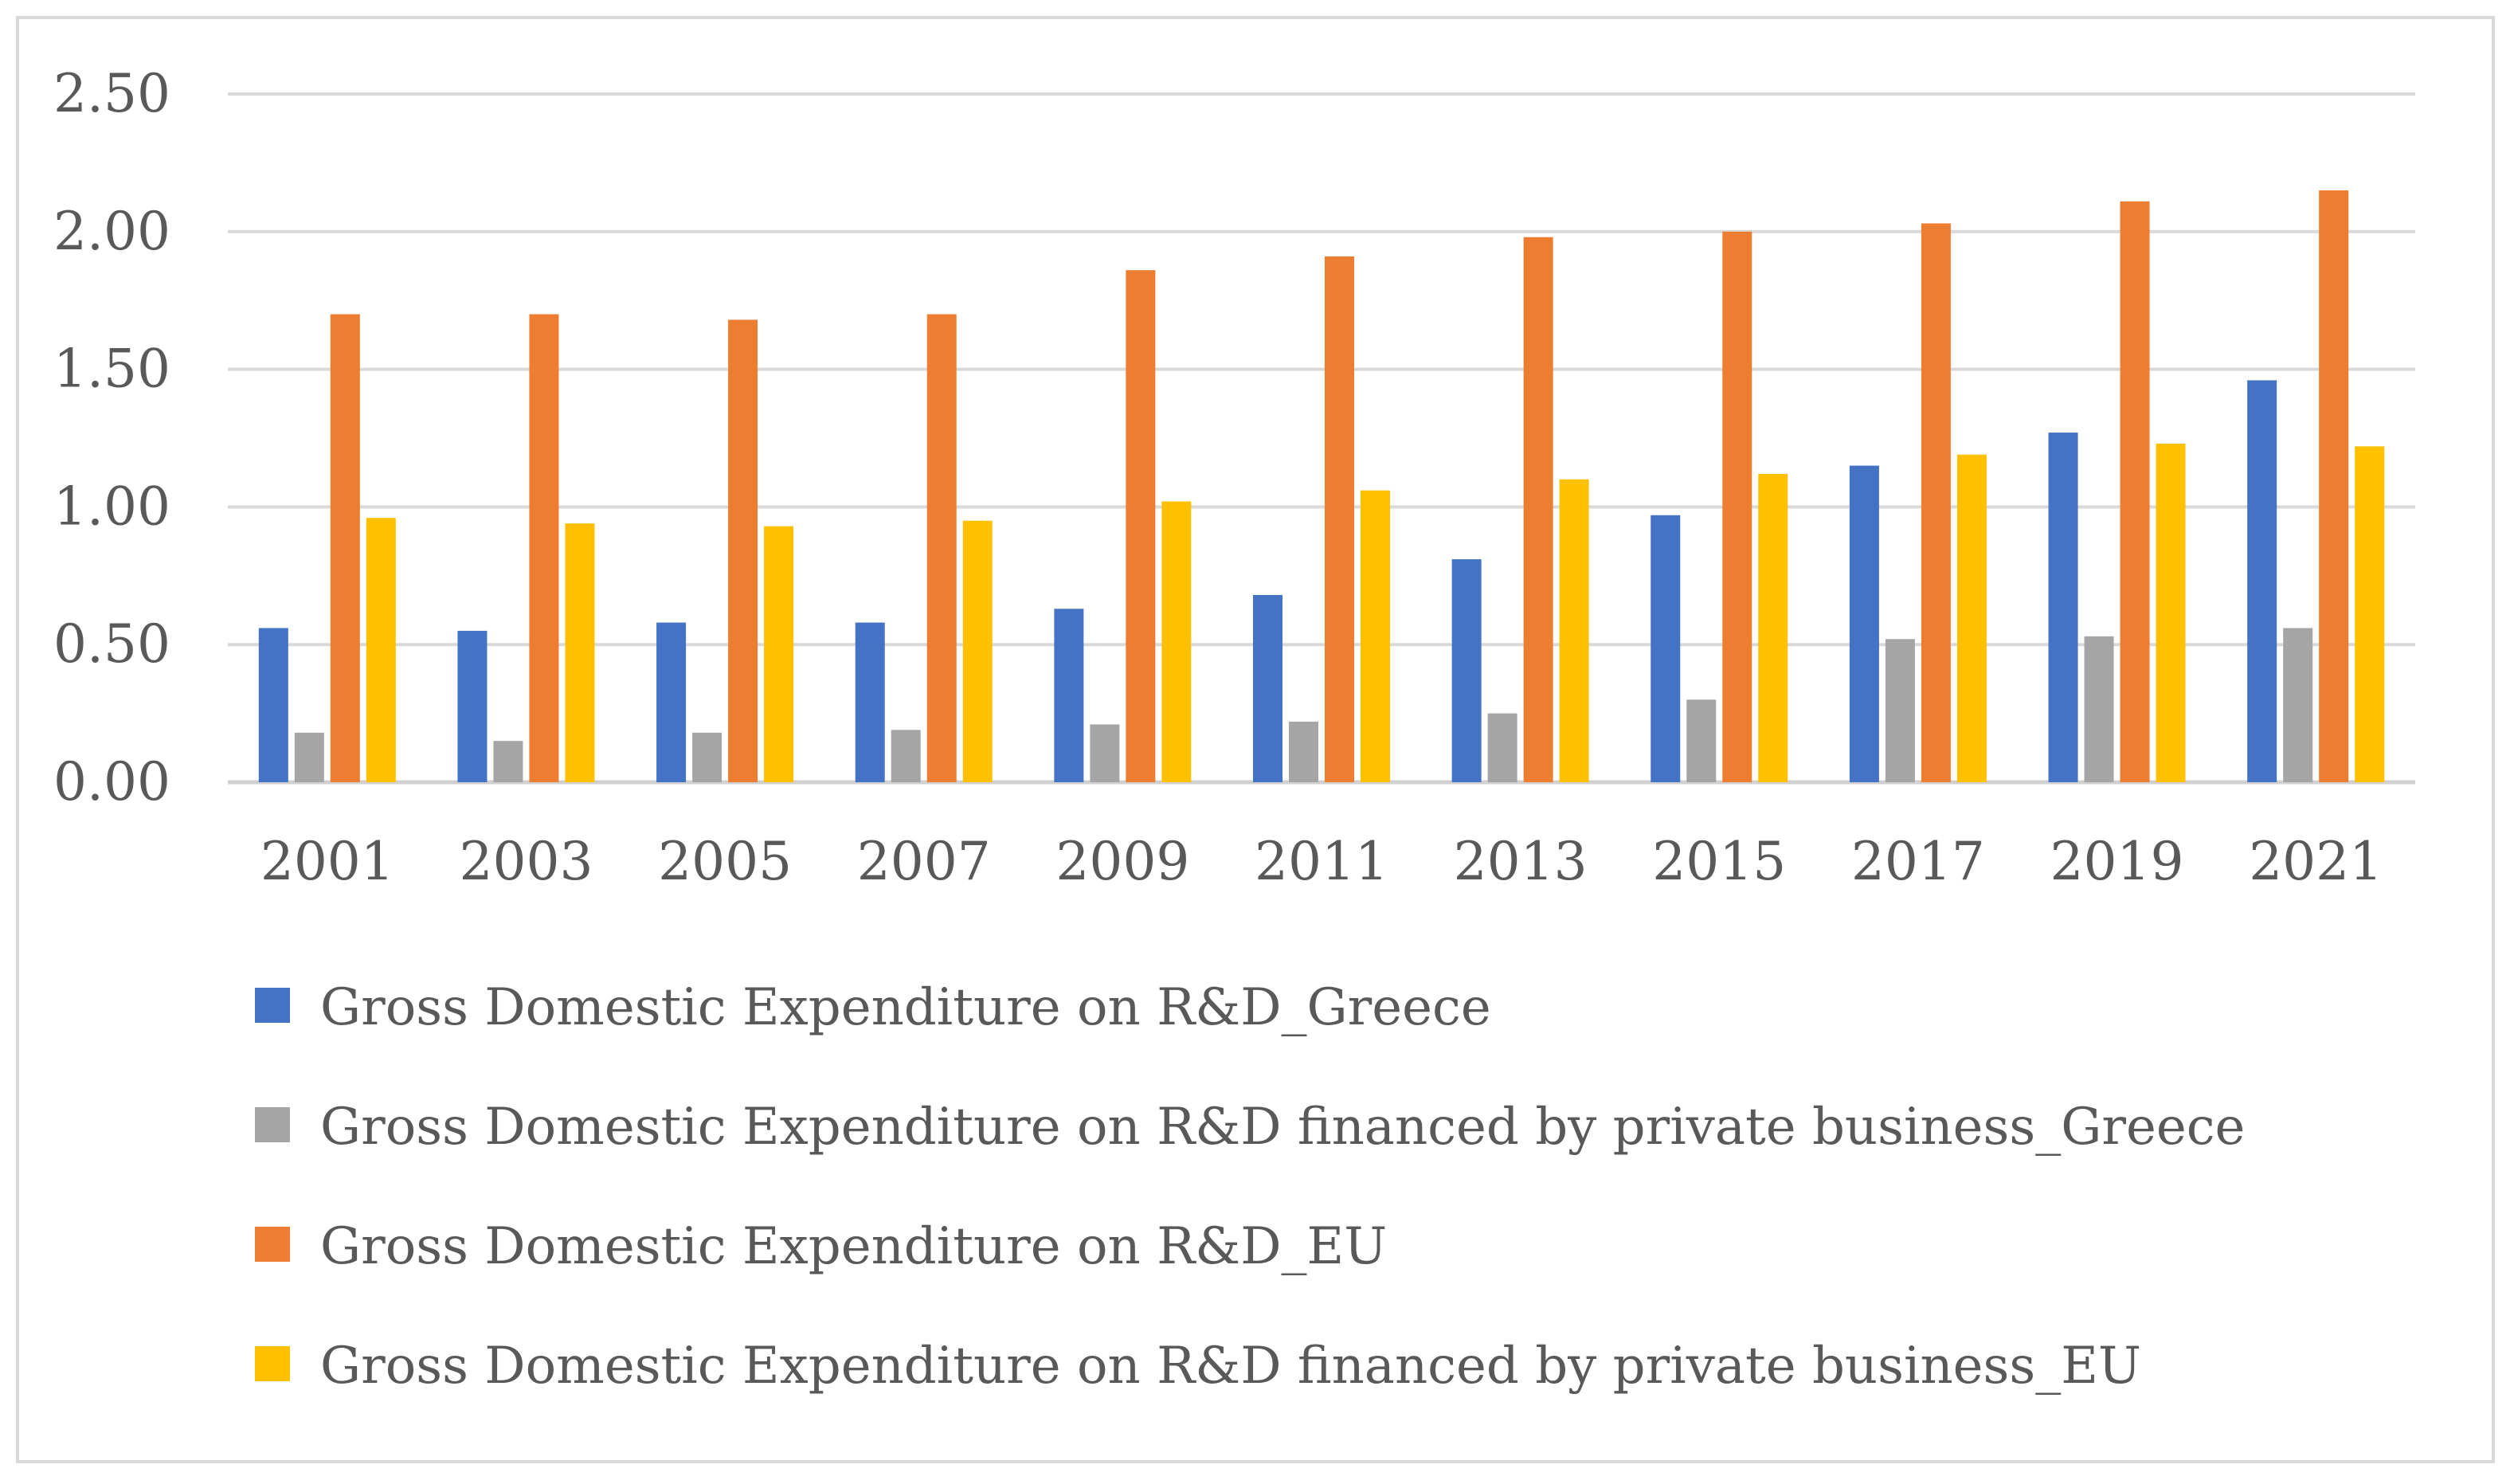 This screenshot has width=2514, height=1484. What do you see at coordinates (327, 862) in the screenshot?
I see `x-tick-label: 2001` at bounding box center [327, 862].